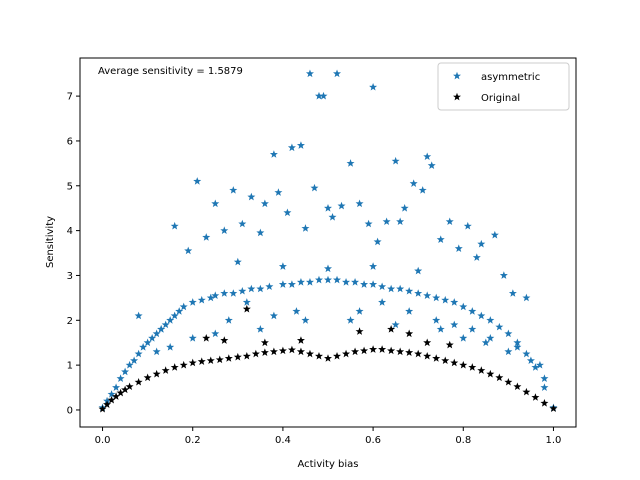  Describe the element at coordinates (554, 440) in the screenshot. I see `x-tick-label-5: 1.0` at that location.